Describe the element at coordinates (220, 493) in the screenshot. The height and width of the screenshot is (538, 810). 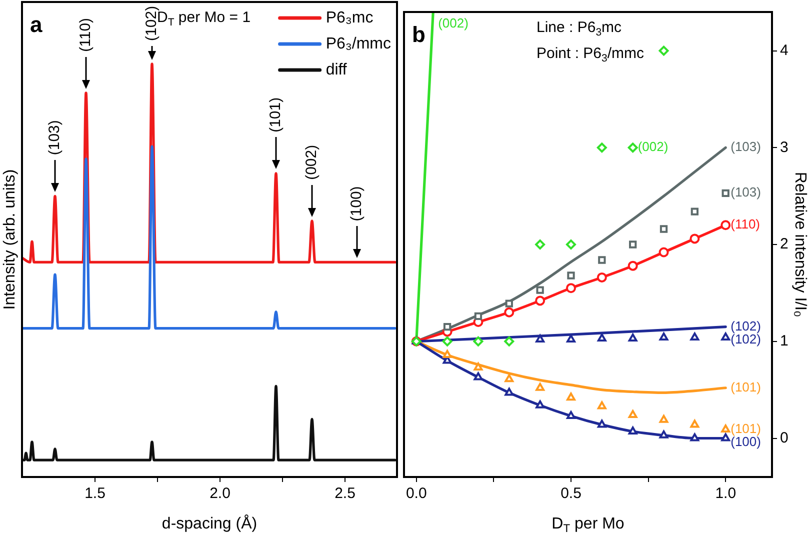
I see `x-tick-label: 2.0` at that location.